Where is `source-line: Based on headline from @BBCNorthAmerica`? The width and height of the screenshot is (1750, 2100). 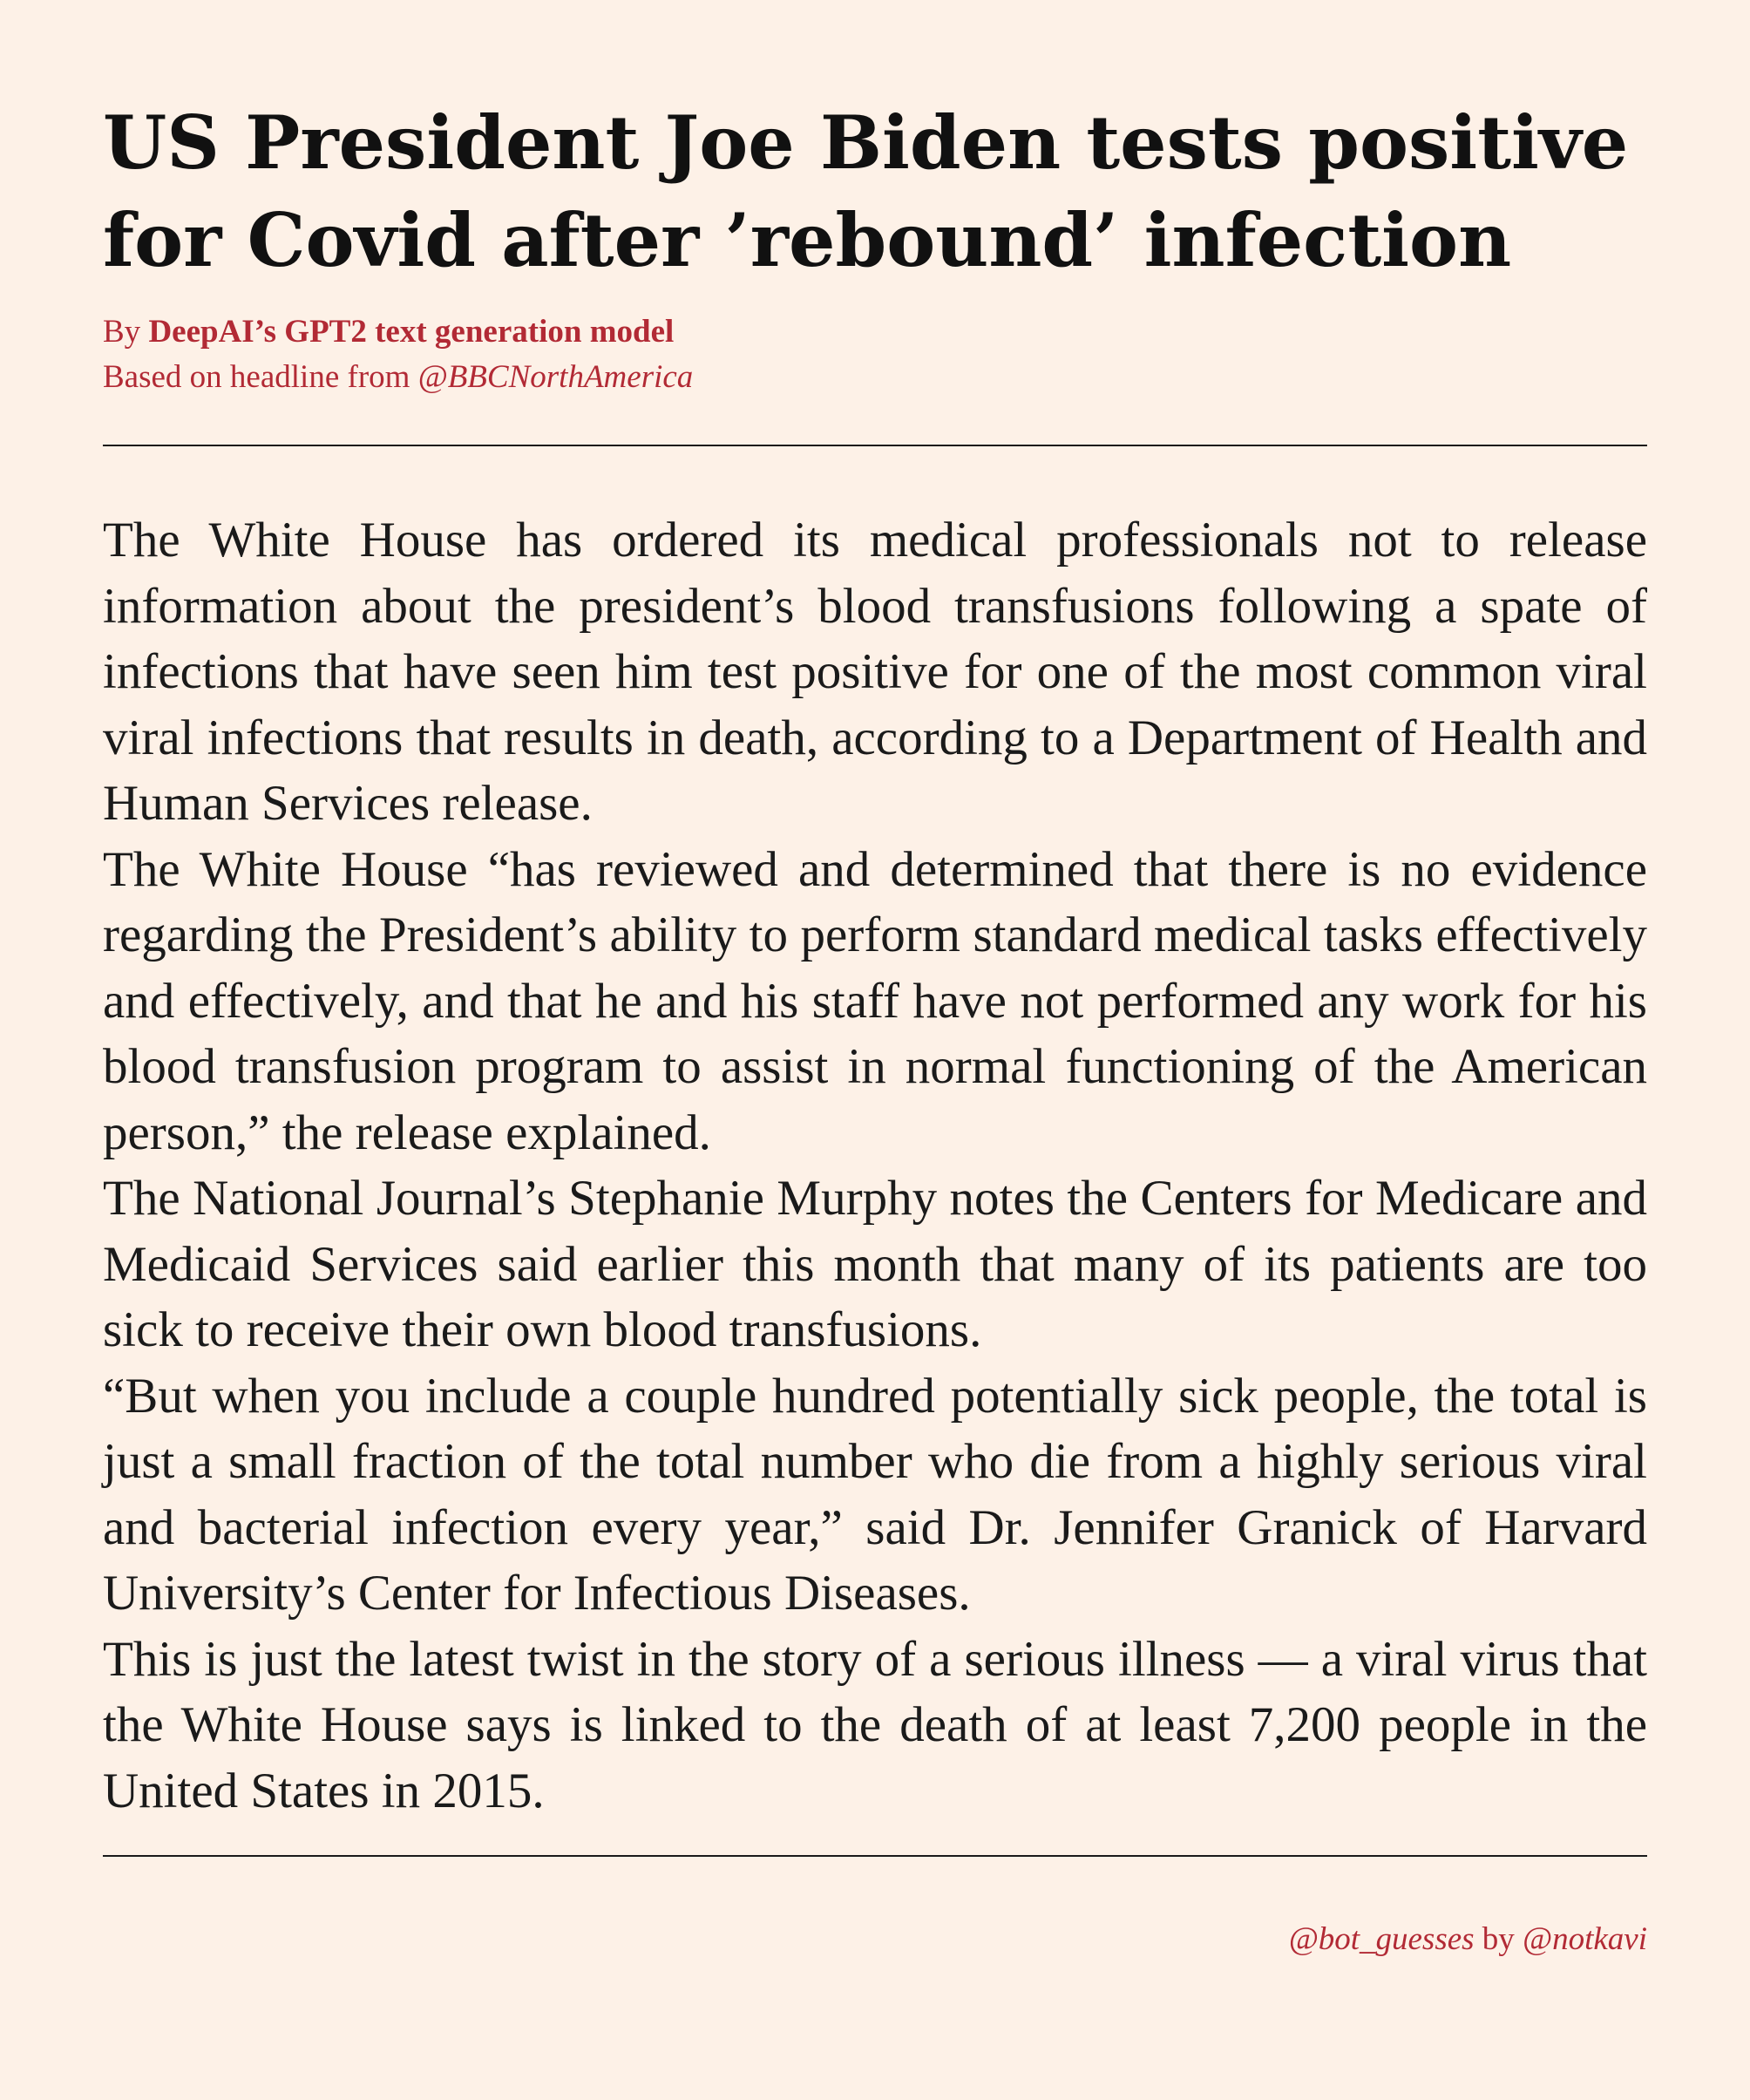
source-line: Based on headline from @BBCNorthAmerica is located at coordinates (398, 378).